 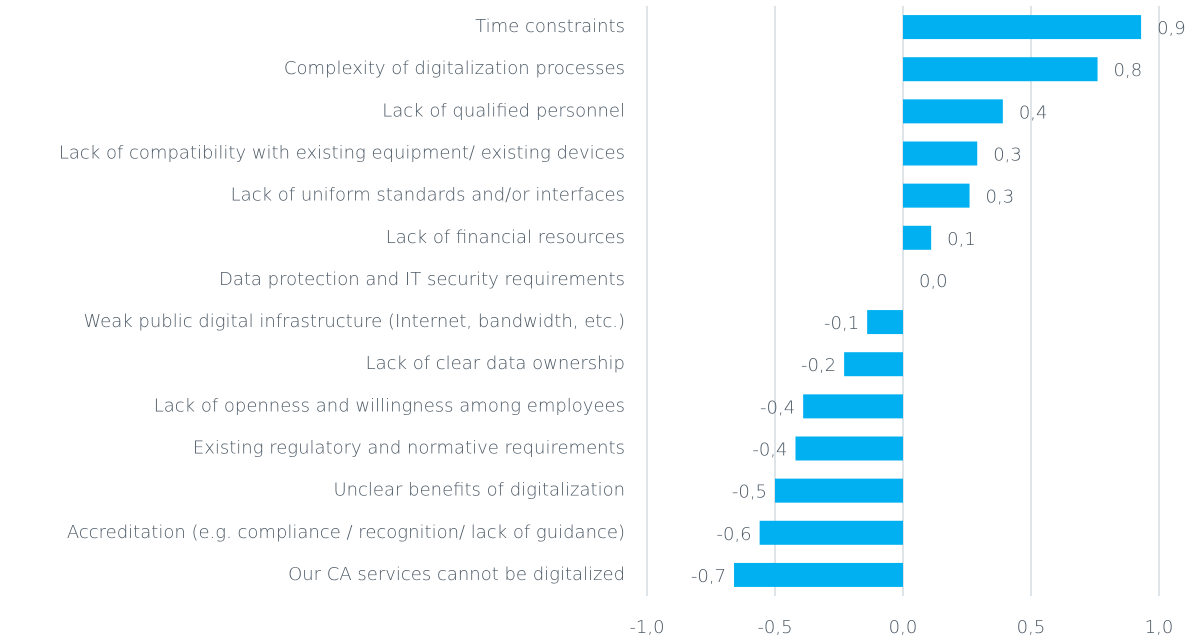 What do you see at coordinates (479, 490) in the screenshot?
I see `y-tick-label: Unclear benefits of digitalization` at bounding box center [479, 490].